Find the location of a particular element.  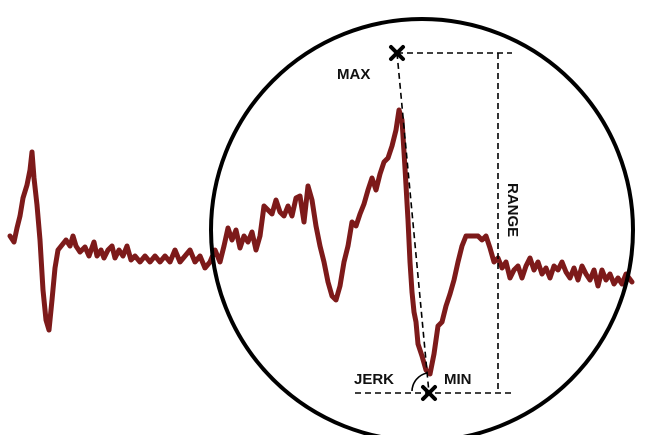

jerk-angle-arc is located at coordinates (419, 382).